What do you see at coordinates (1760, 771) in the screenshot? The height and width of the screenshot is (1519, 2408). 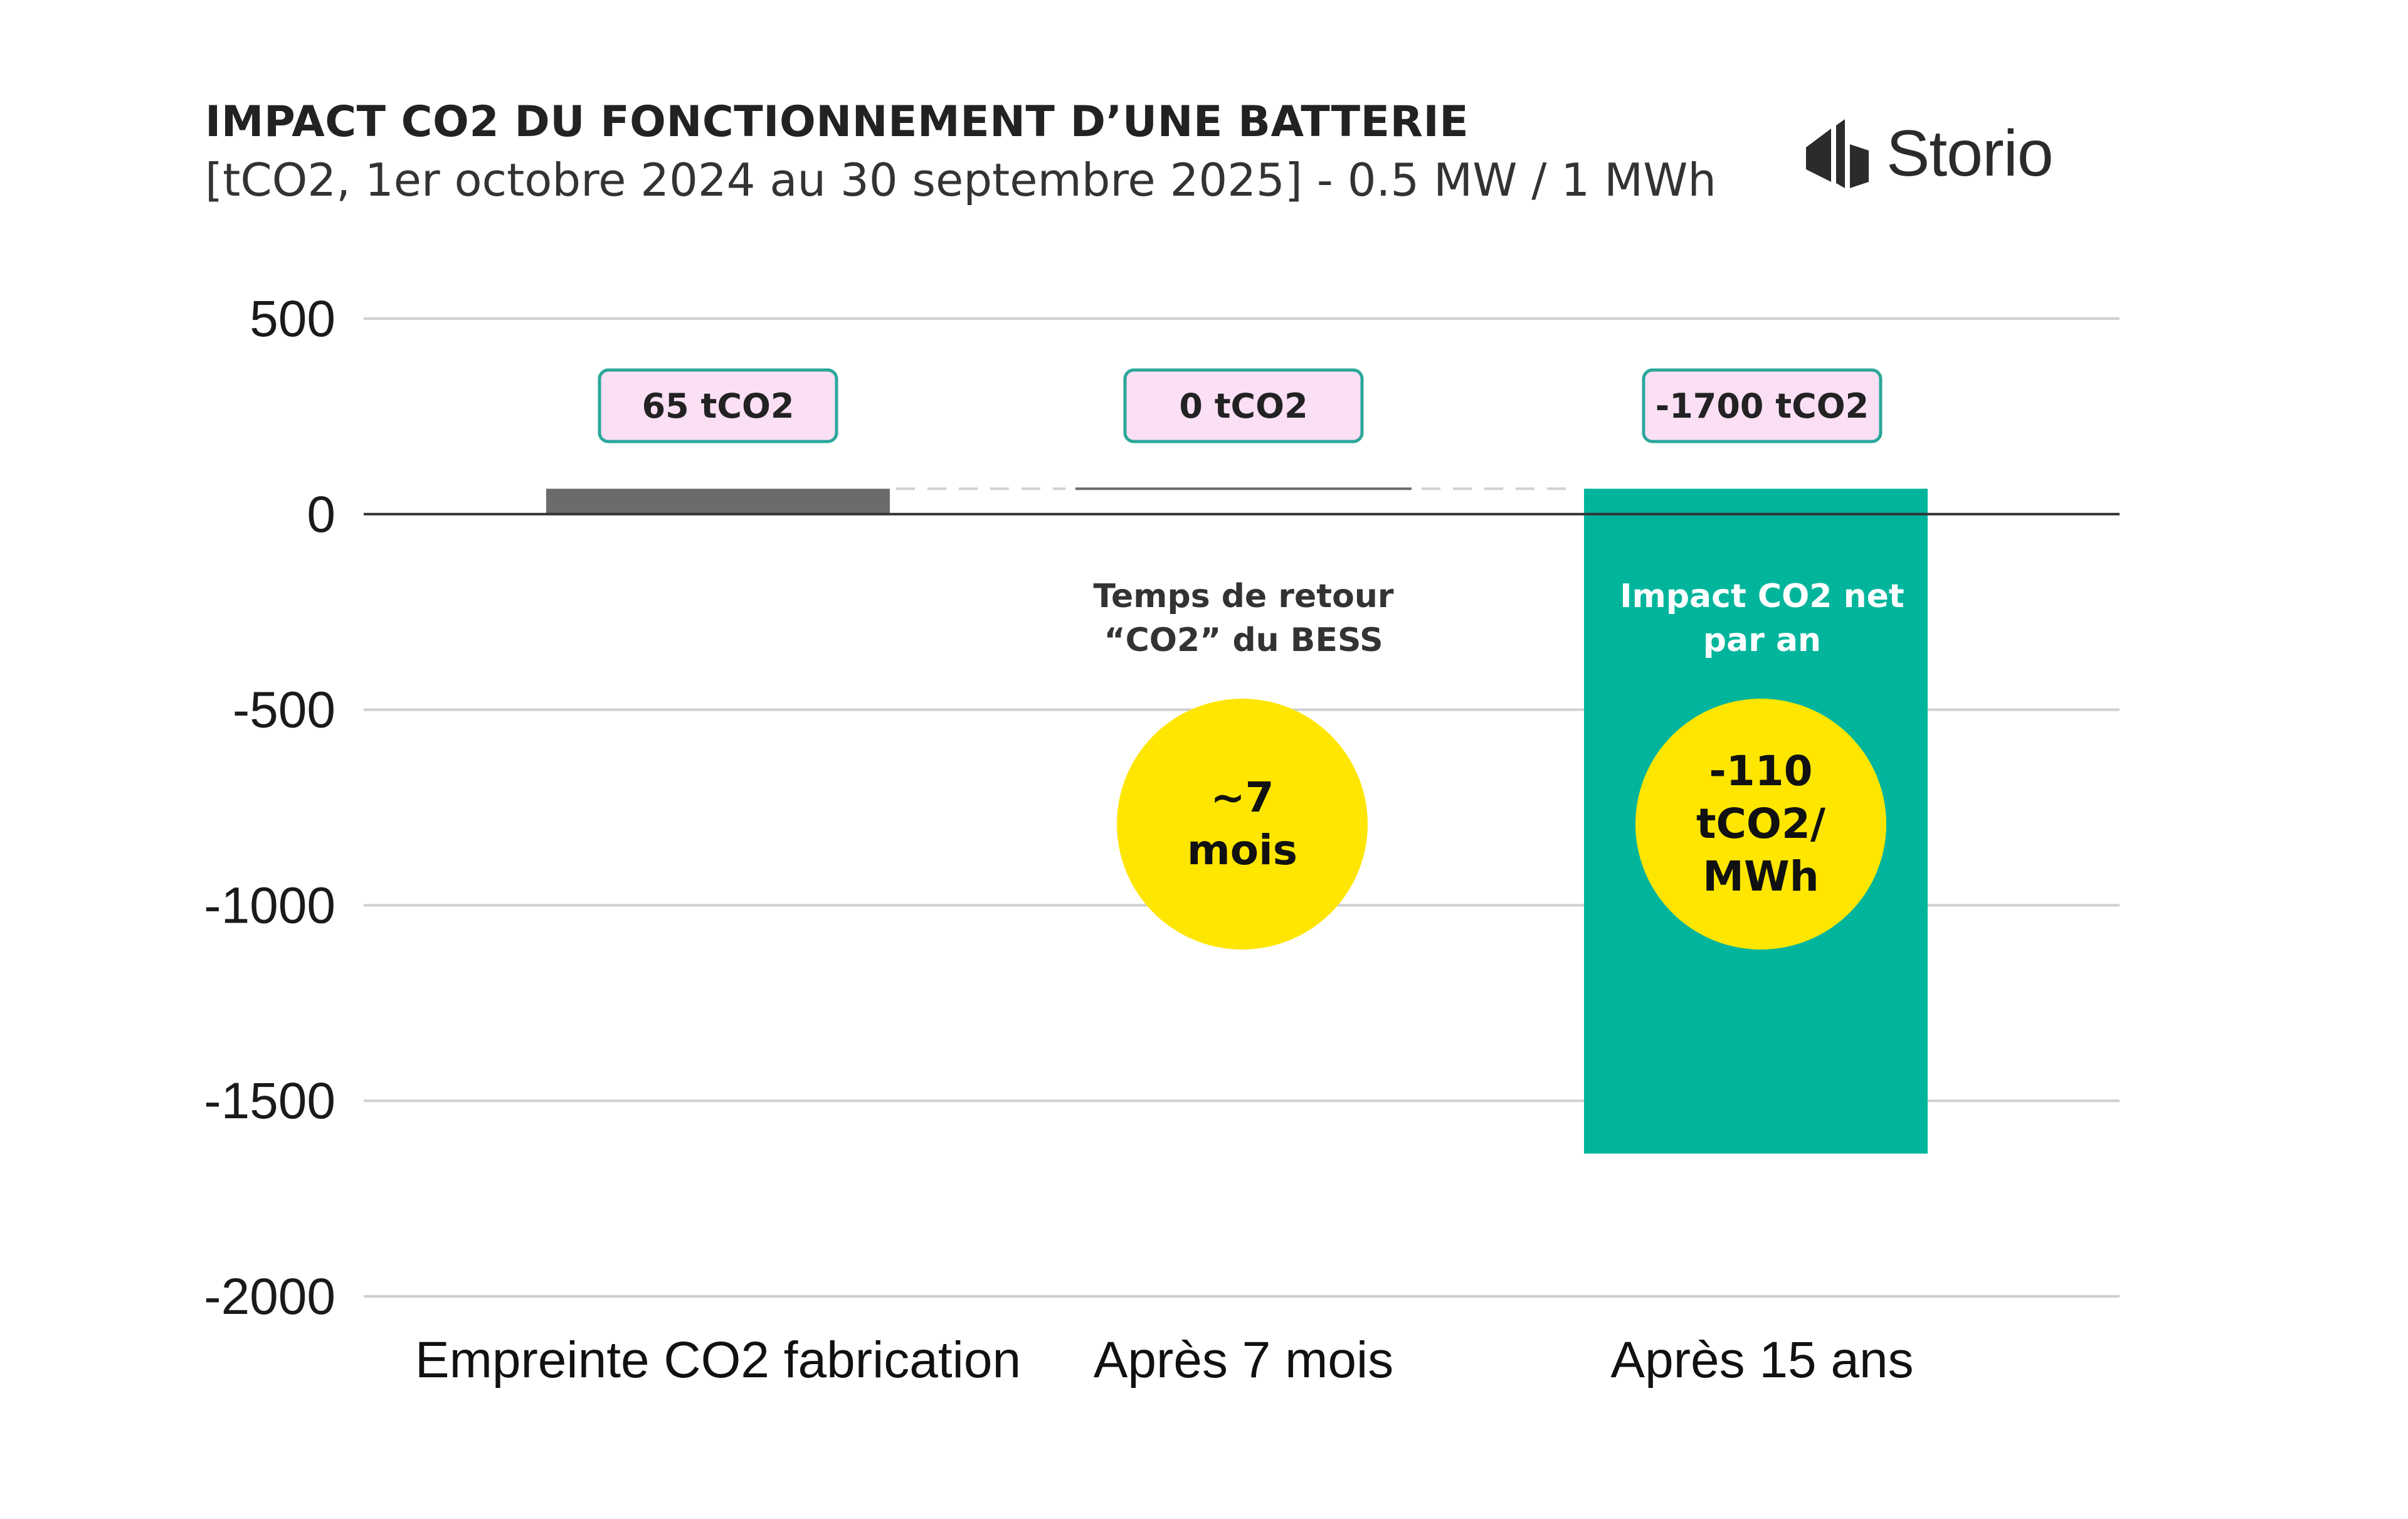 I see `callout-line: -110` at bounding box center [1760, 771].